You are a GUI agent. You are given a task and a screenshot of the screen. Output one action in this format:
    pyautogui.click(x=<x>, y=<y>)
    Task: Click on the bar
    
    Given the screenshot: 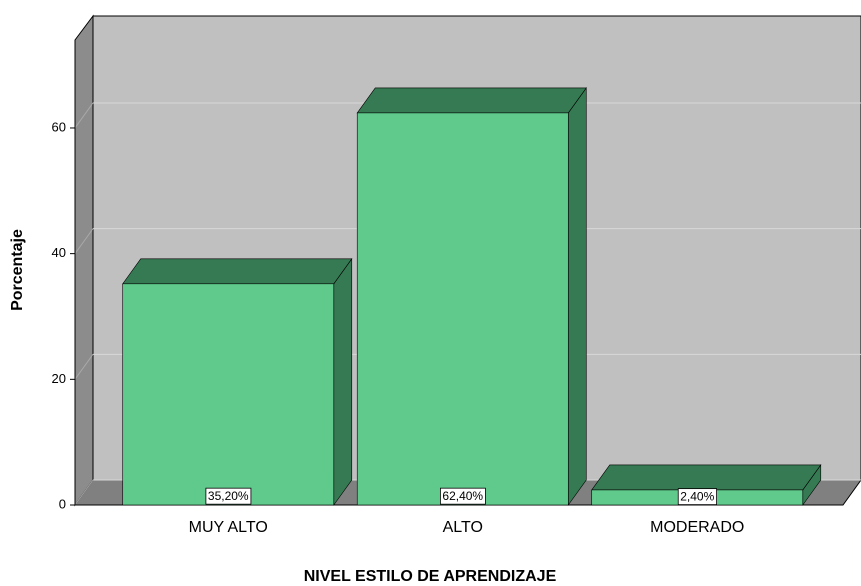 What is the action you would take?
    pyautogui.click(x=228, y=394)
    